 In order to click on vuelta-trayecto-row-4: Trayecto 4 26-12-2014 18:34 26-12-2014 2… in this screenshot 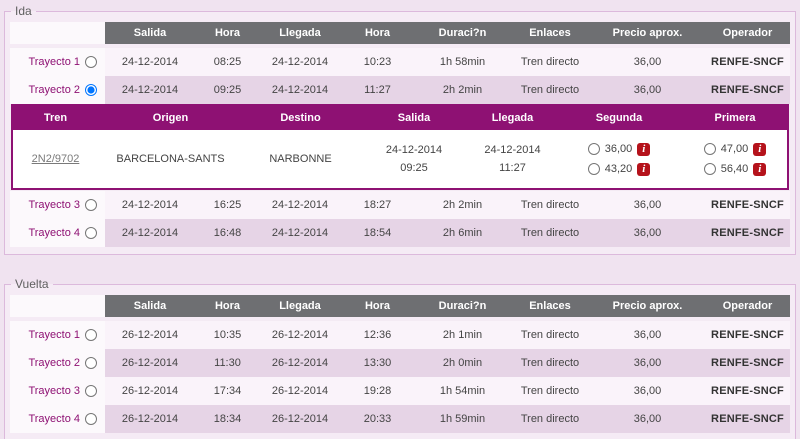, I will do `click(400, 418)`.